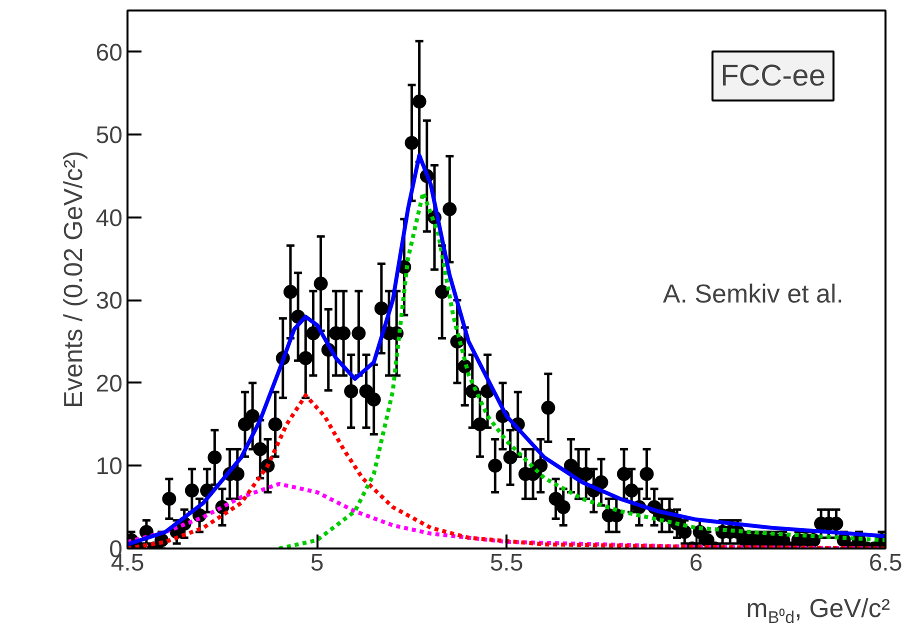  I want to click on y-tick-label: 10, so click(109, 466).